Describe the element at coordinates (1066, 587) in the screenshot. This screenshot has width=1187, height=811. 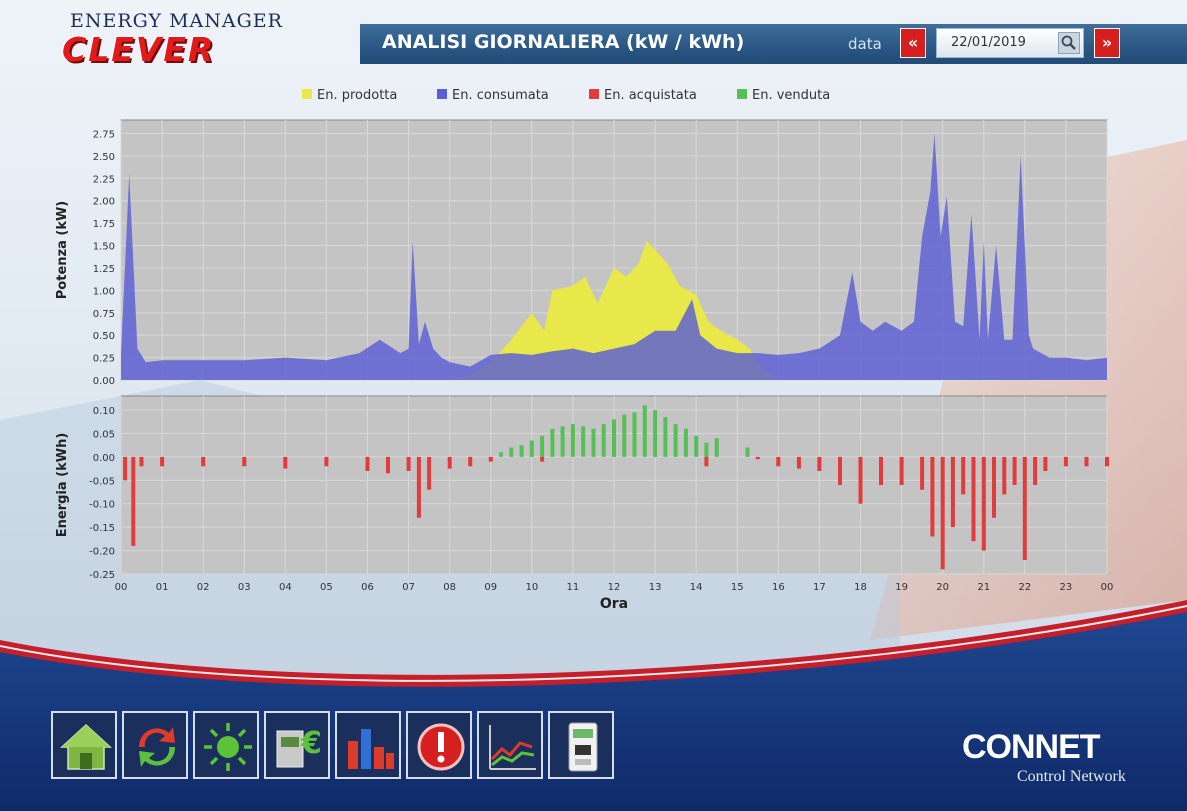
I see `x-tick-label: 23` at that location.